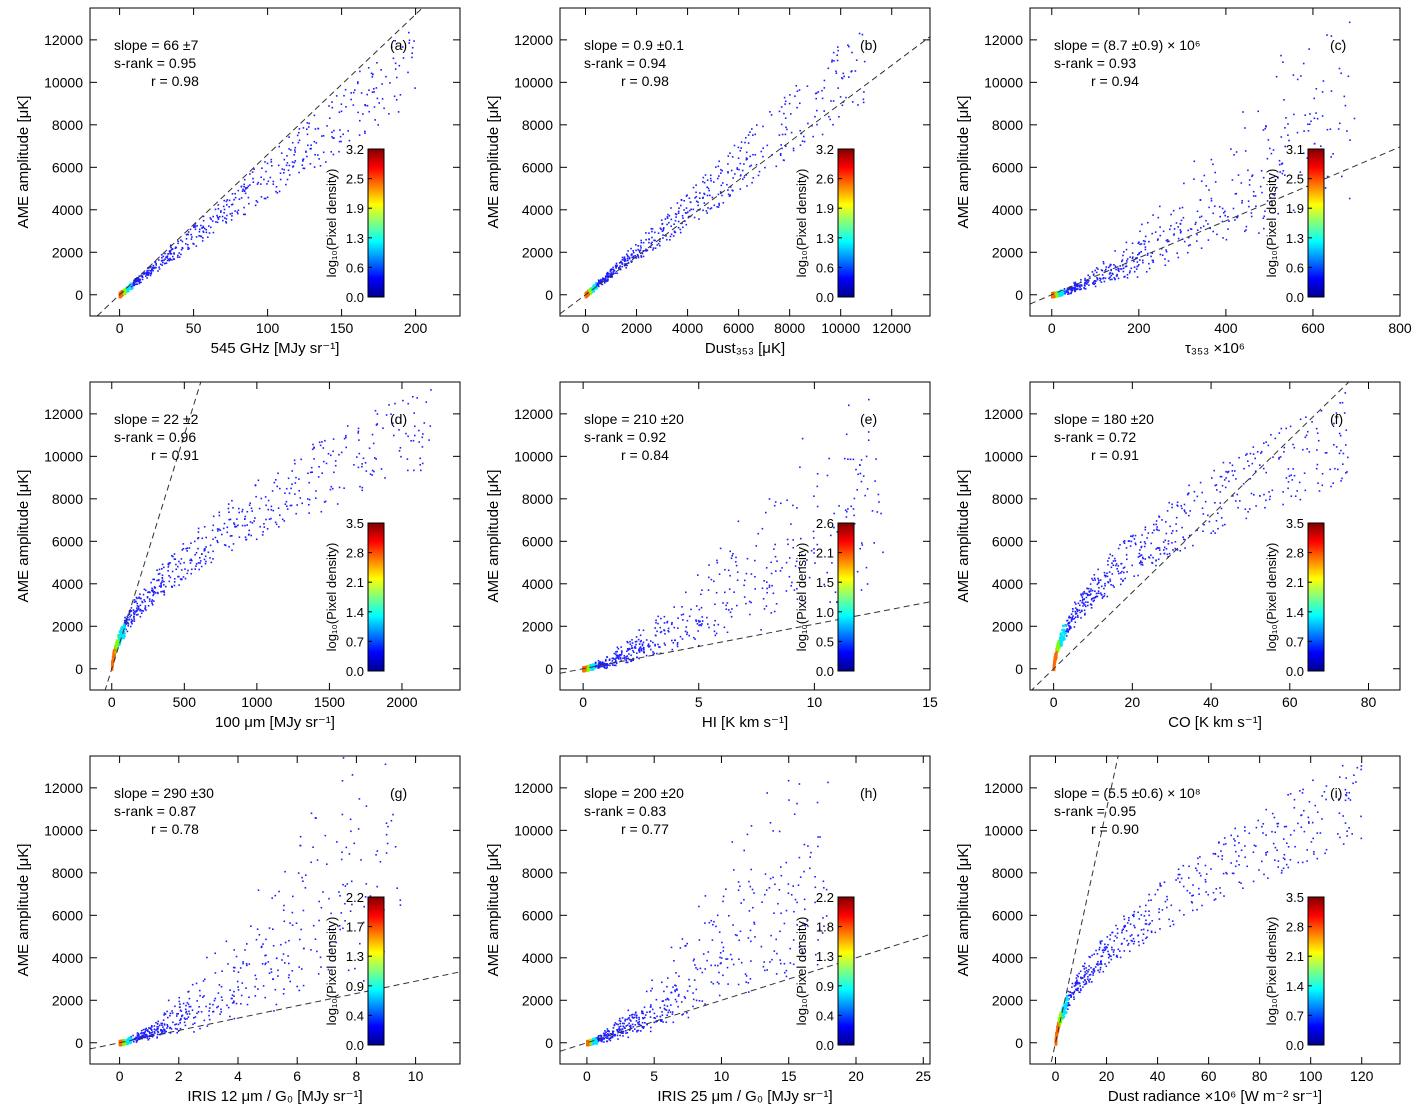  What do you see at coordinates (634, 45) in the screenshot?
I see `stat-slope: slope = 0.9 ±0.1` at bounding box center [634, 45].